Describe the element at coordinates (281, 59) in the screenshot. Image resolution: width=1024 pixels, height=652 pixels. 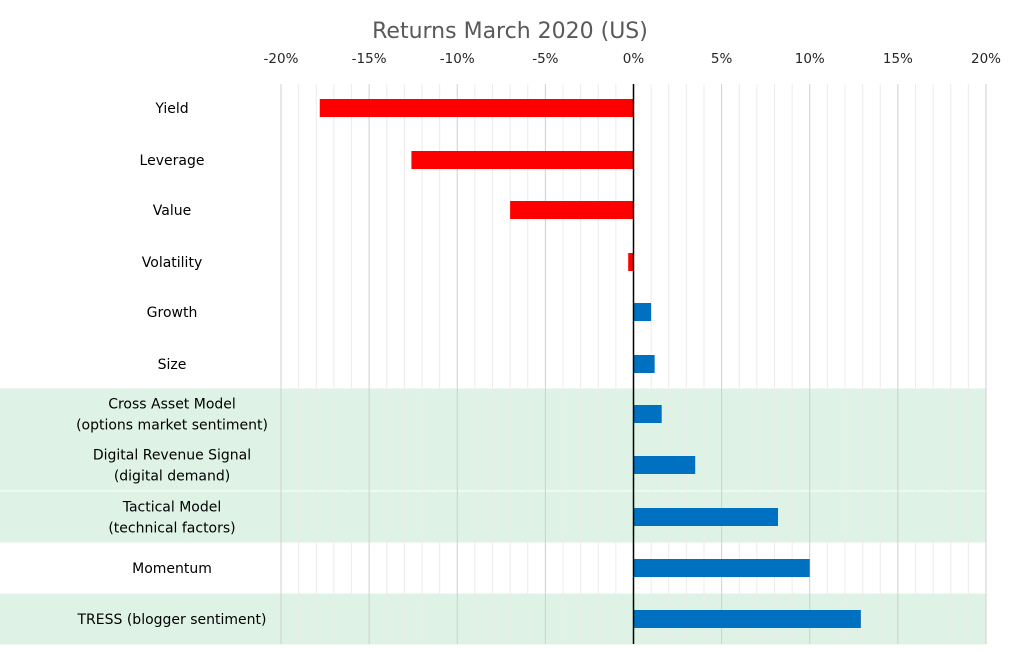
I see `x-tick-label: -20%` at that location.